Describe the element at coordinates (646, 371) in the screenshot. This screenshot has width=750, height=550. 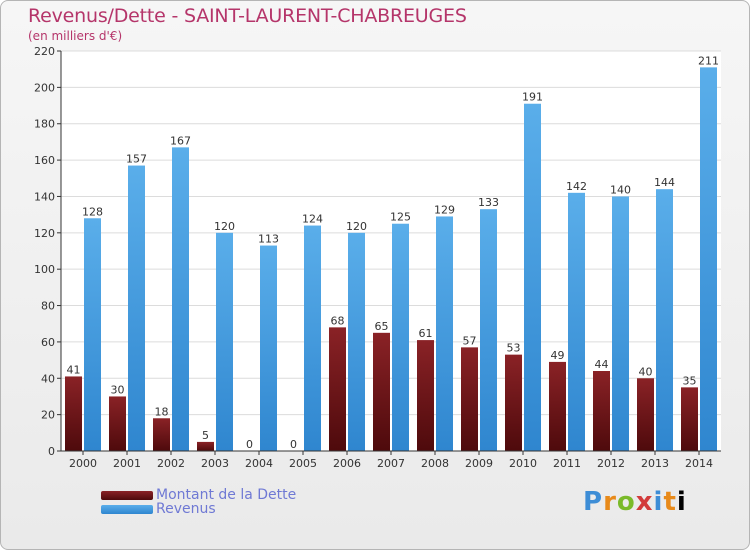
I see `data-label-debt: 40` at that location.